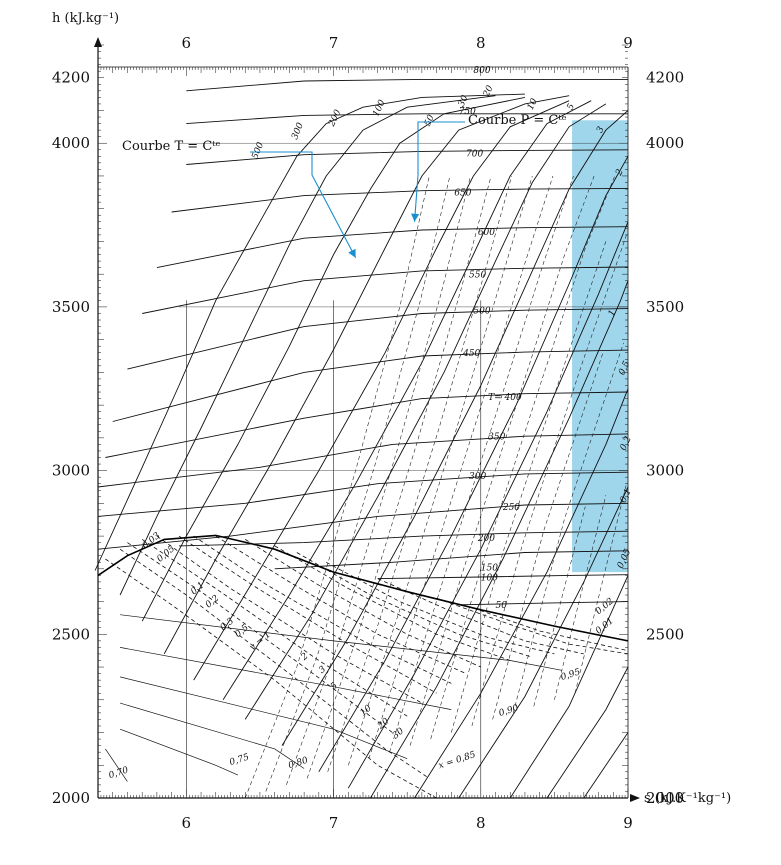 This screenshot has width=781, height=865. Describe the element at coordinates (481, 311) in the screenshot. I see `isotherm-label: 500` at that location.